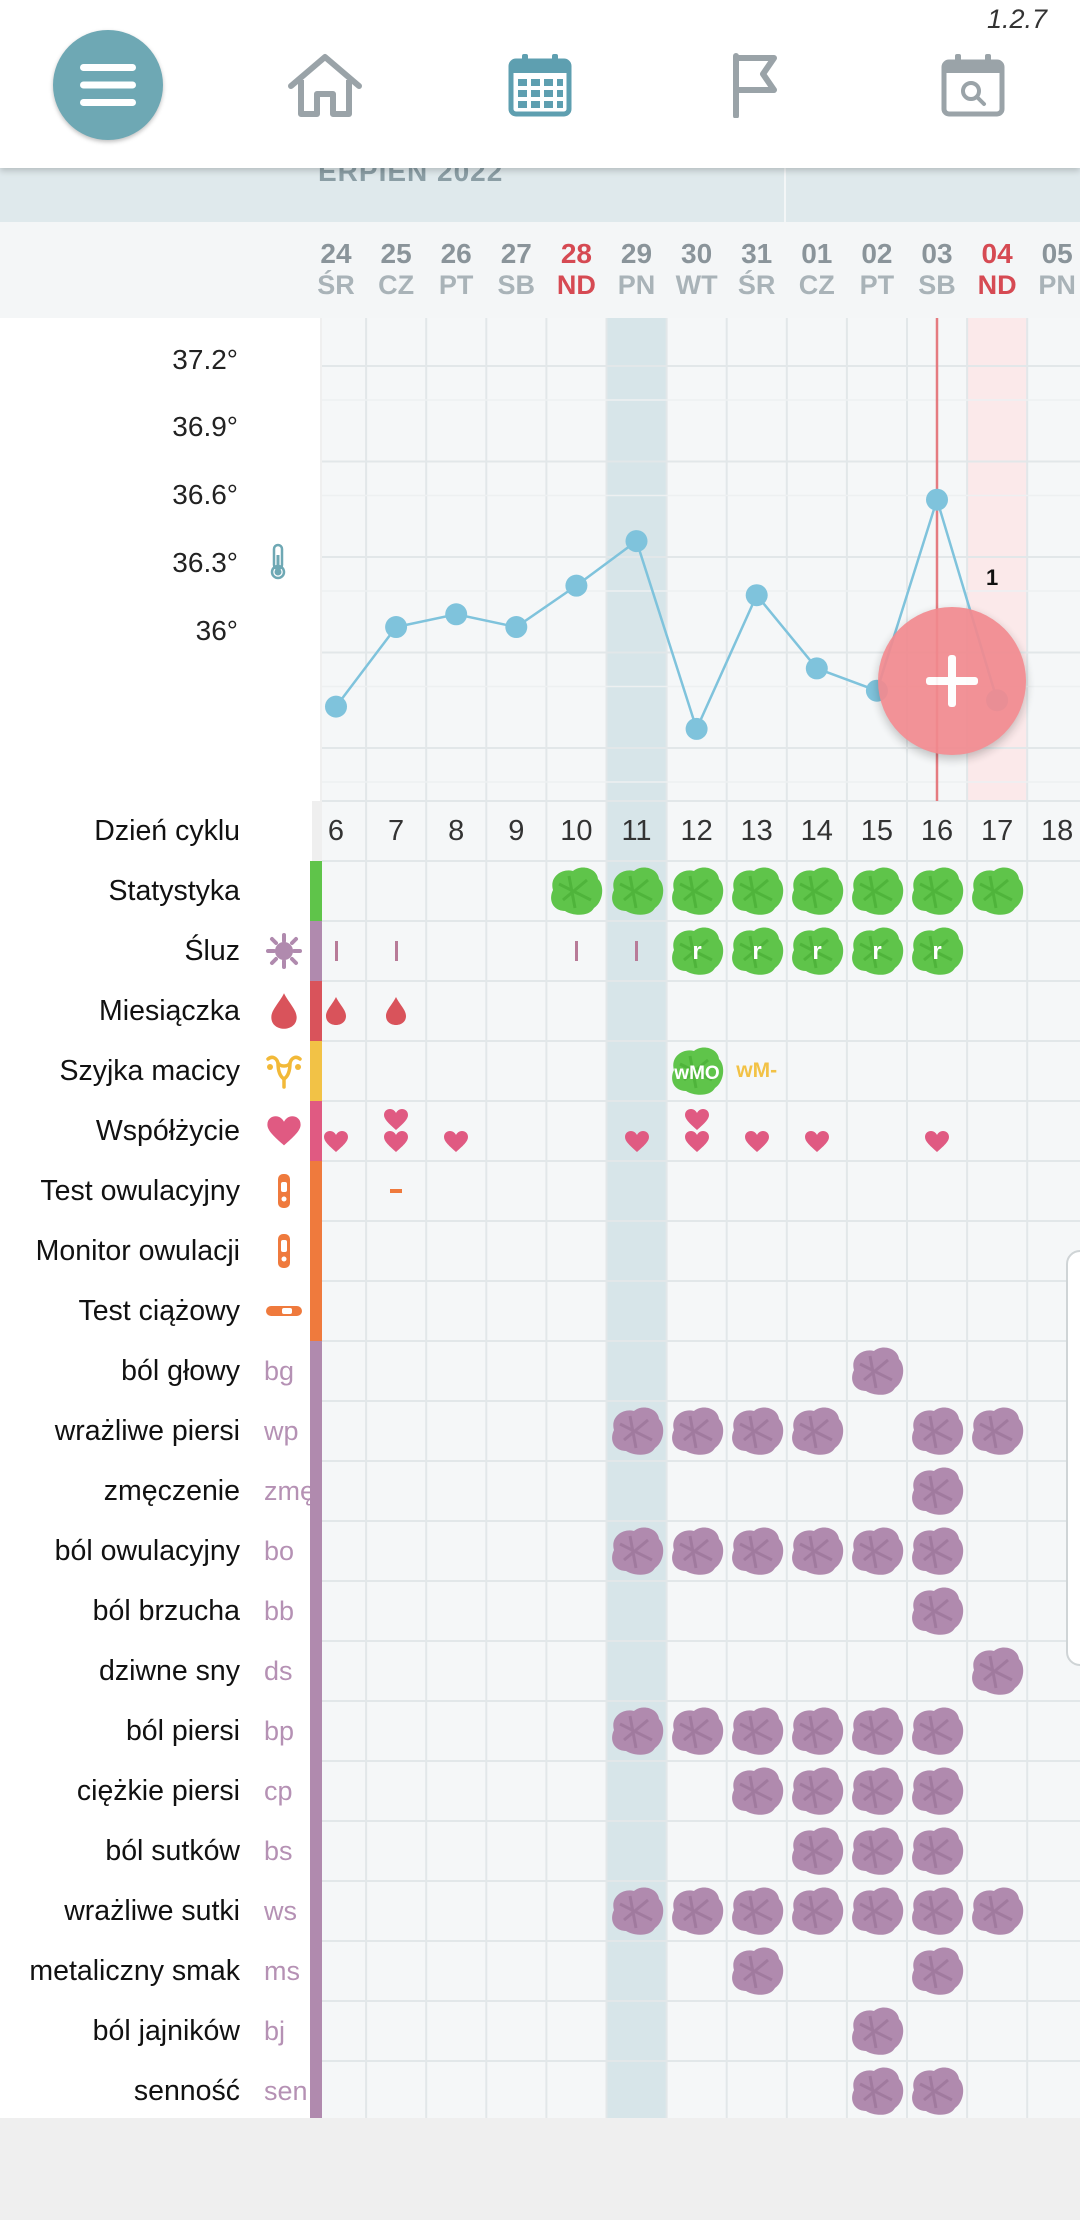  What do you see at coordinates (540, 1971) in the screenshot?
I see `symptom-row: metaliczny smak ms` at bounding box center [540, 1971].